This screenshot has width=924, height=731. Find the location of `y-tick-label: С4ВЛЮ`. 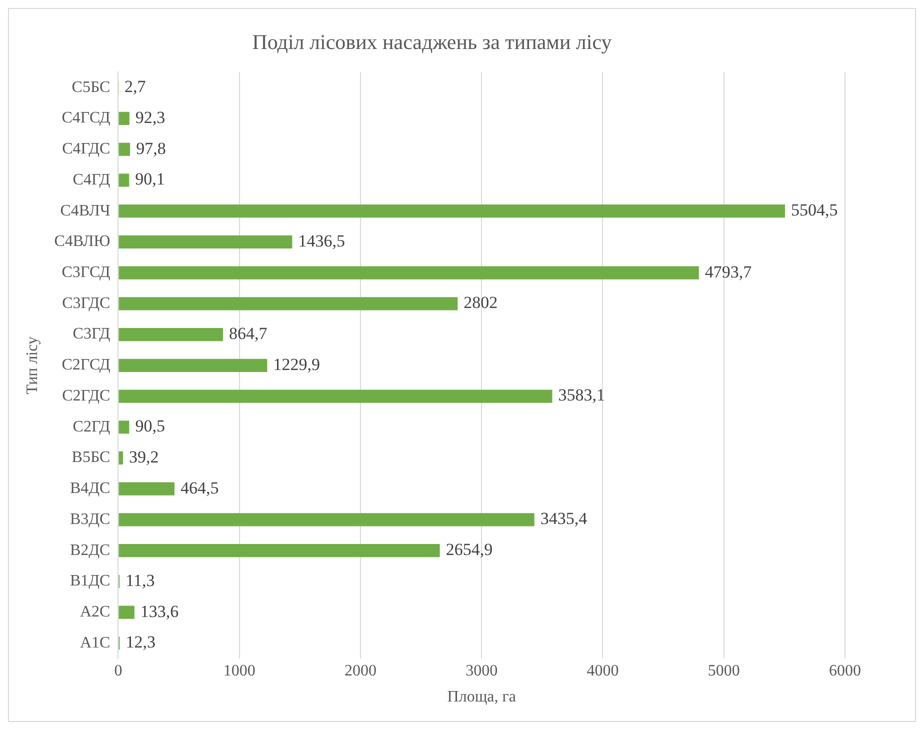

y-tick-label: С4ВЛЮ is located at coordinates (82, 241).